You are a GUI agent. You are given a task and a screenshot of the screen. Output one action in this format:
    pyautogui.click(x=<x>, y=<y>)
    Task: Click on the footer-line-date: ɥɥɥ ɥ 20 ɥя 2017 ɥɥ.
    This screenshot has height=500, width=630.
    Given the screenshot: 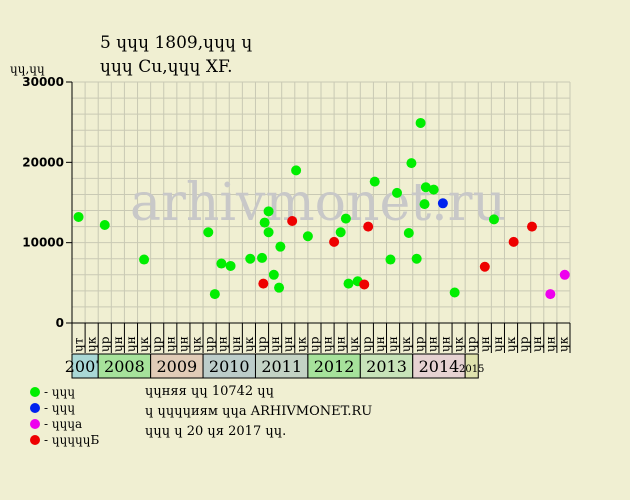 What is the action you would take?
    pyautogui.click(x=216, y=431)
    